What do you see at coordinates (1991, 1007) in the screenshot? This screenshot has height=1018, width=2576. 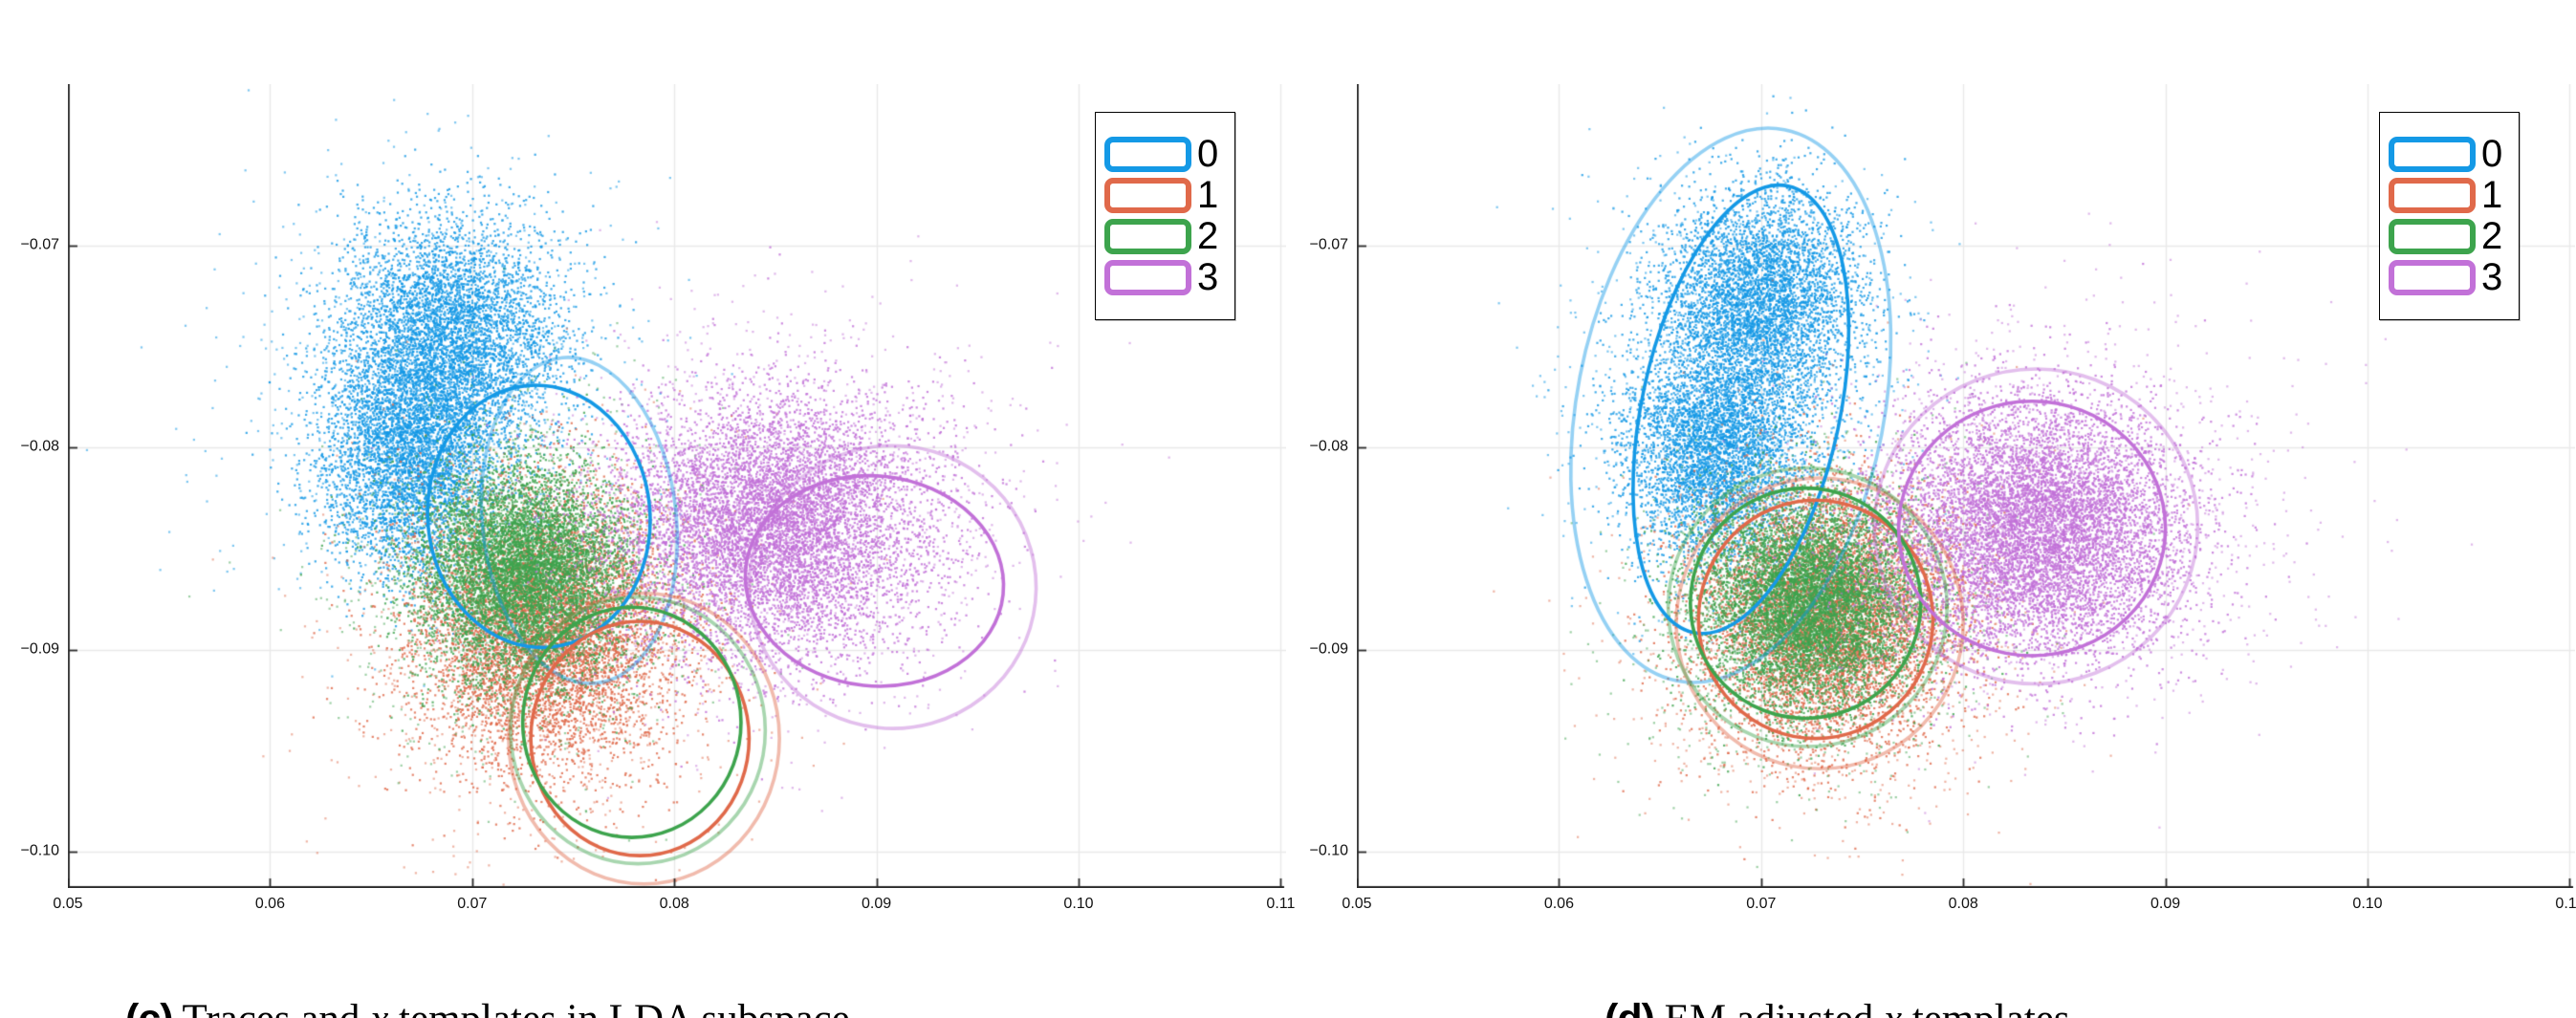 I see `caption-d-text-post: templates.` at bounding box center [1991, 1007].